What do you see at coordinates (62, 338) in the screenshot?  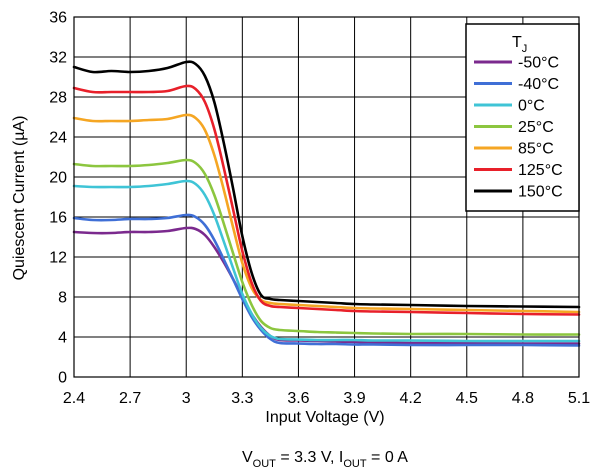 I see `y-tick-label: 4` at bounding box center [62, 338].